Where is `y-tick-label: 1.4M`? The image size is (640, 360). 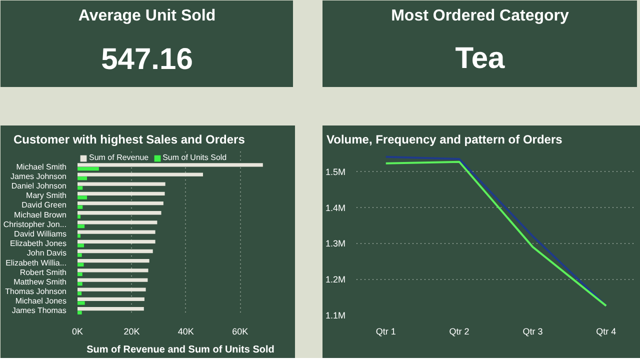
y-tick-label: 1.4M is located at coordinates (335, 207).